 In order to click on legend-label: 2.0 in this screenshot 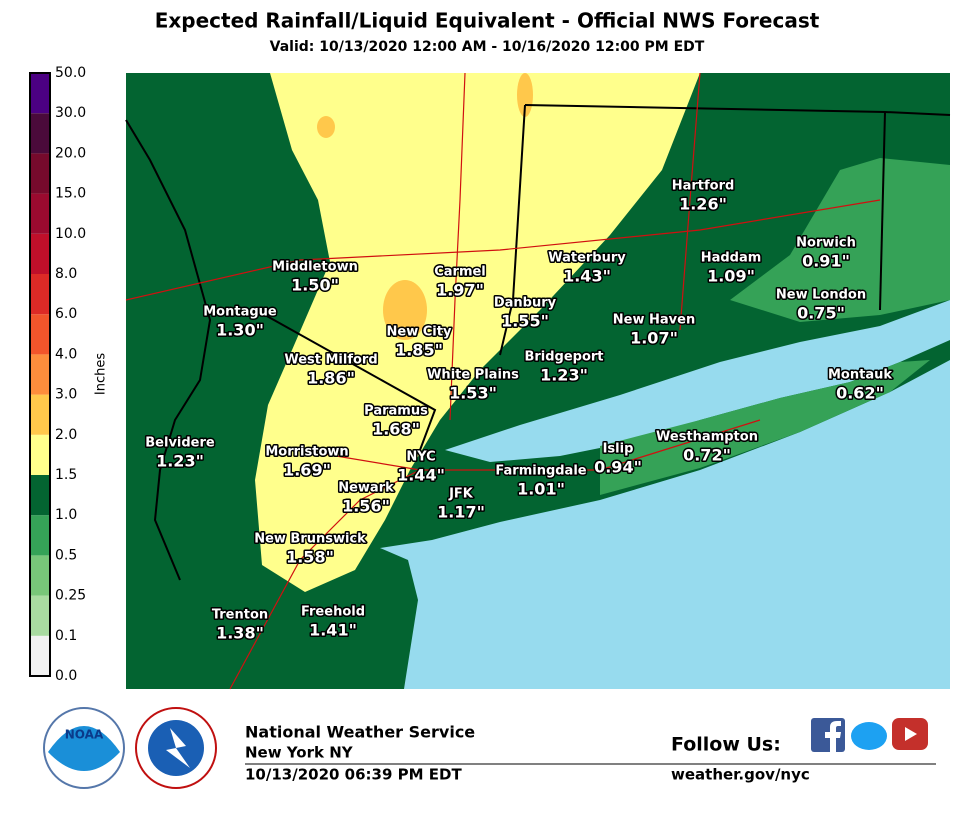, I will do `click(66, 435)`.